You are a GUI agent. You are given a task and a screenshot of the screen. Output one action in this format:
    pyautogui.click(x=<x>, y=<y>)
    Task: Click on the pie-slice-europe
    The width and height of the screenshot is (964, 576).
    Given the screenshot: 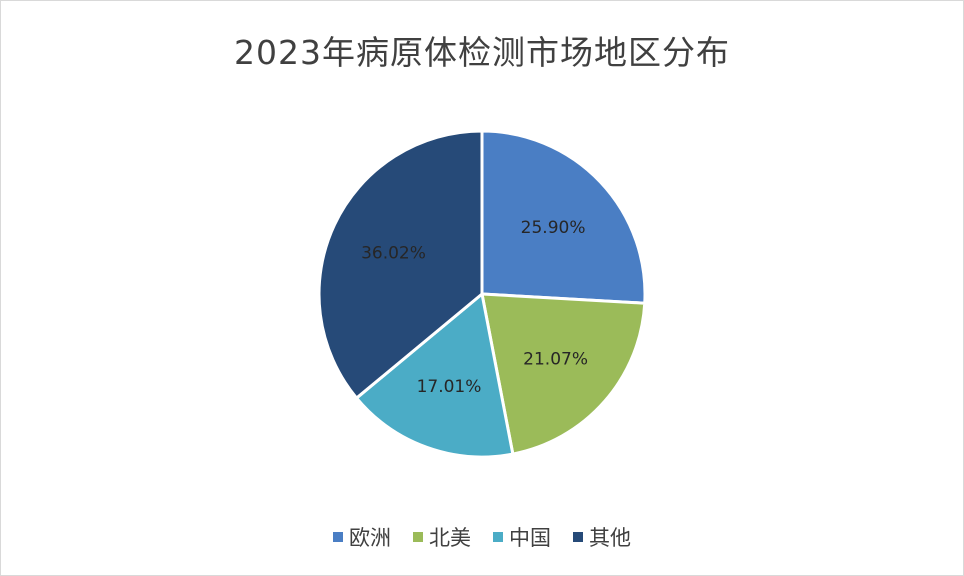 What is the action you would take?
    pyautogui.click(x=563, y=217)
    